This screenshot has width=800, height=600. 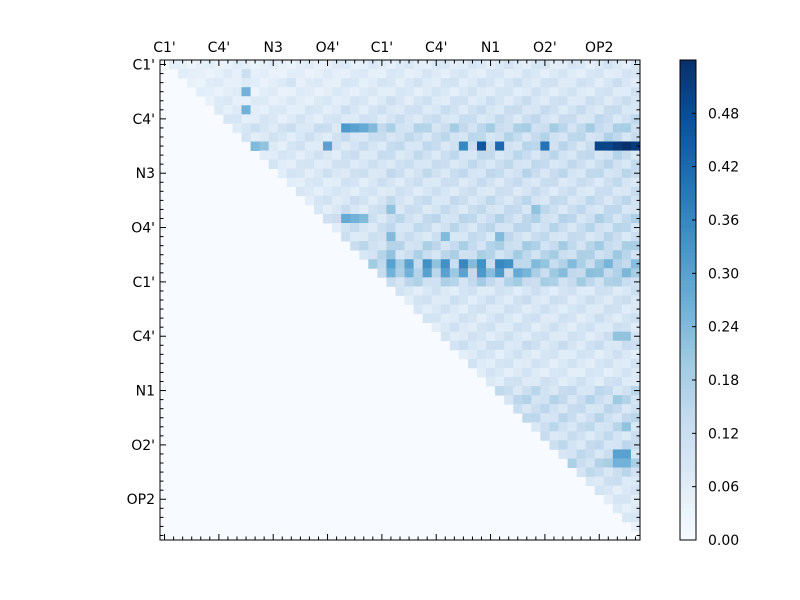 I want to click on y-tick-label: N1, so click(x=145, y=392).